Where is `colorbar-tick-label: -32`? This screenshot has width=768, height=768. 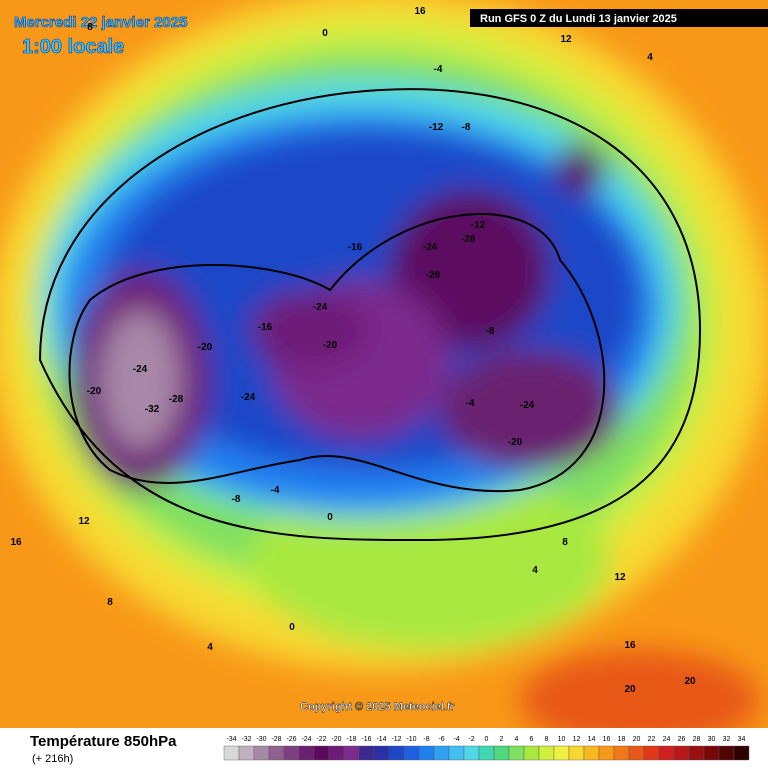 colorbar-tick-label: -32 is located at coordinates (246, 739).